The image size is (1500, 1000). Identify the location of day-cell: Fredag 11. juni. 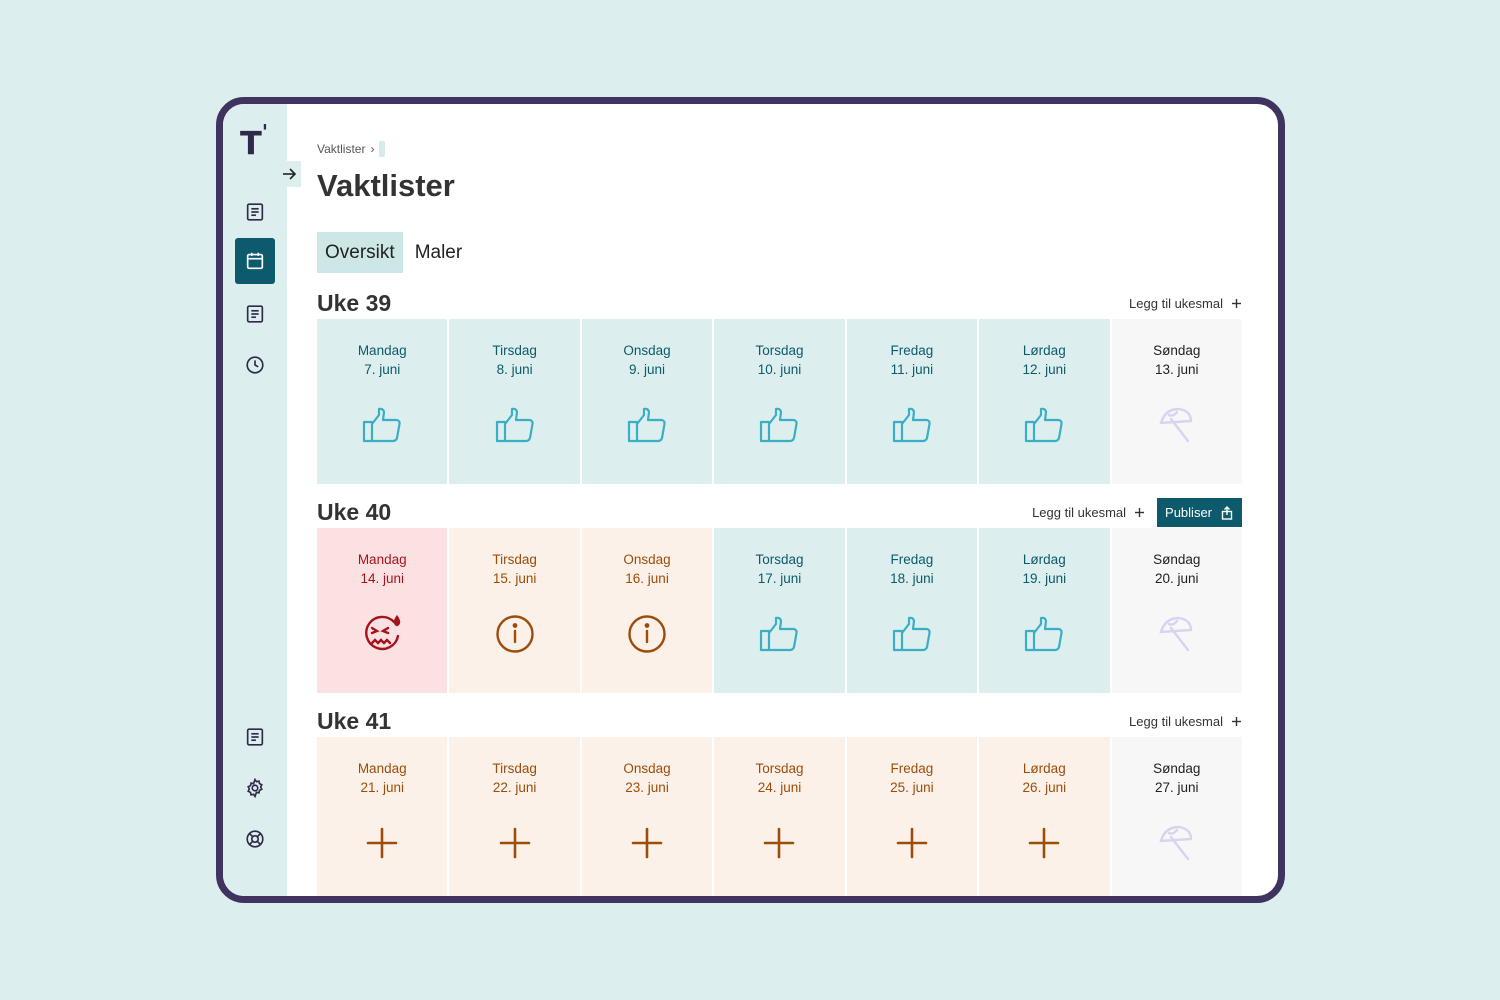
(912, 401).